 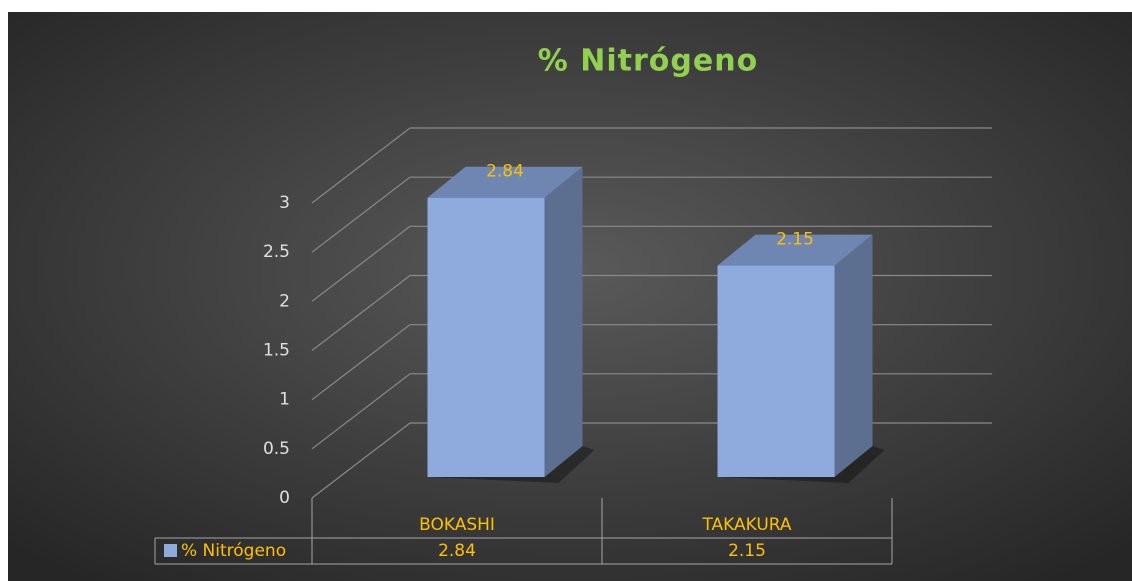 I want to click on data-label: 2.15, so click(x=795, y=240).